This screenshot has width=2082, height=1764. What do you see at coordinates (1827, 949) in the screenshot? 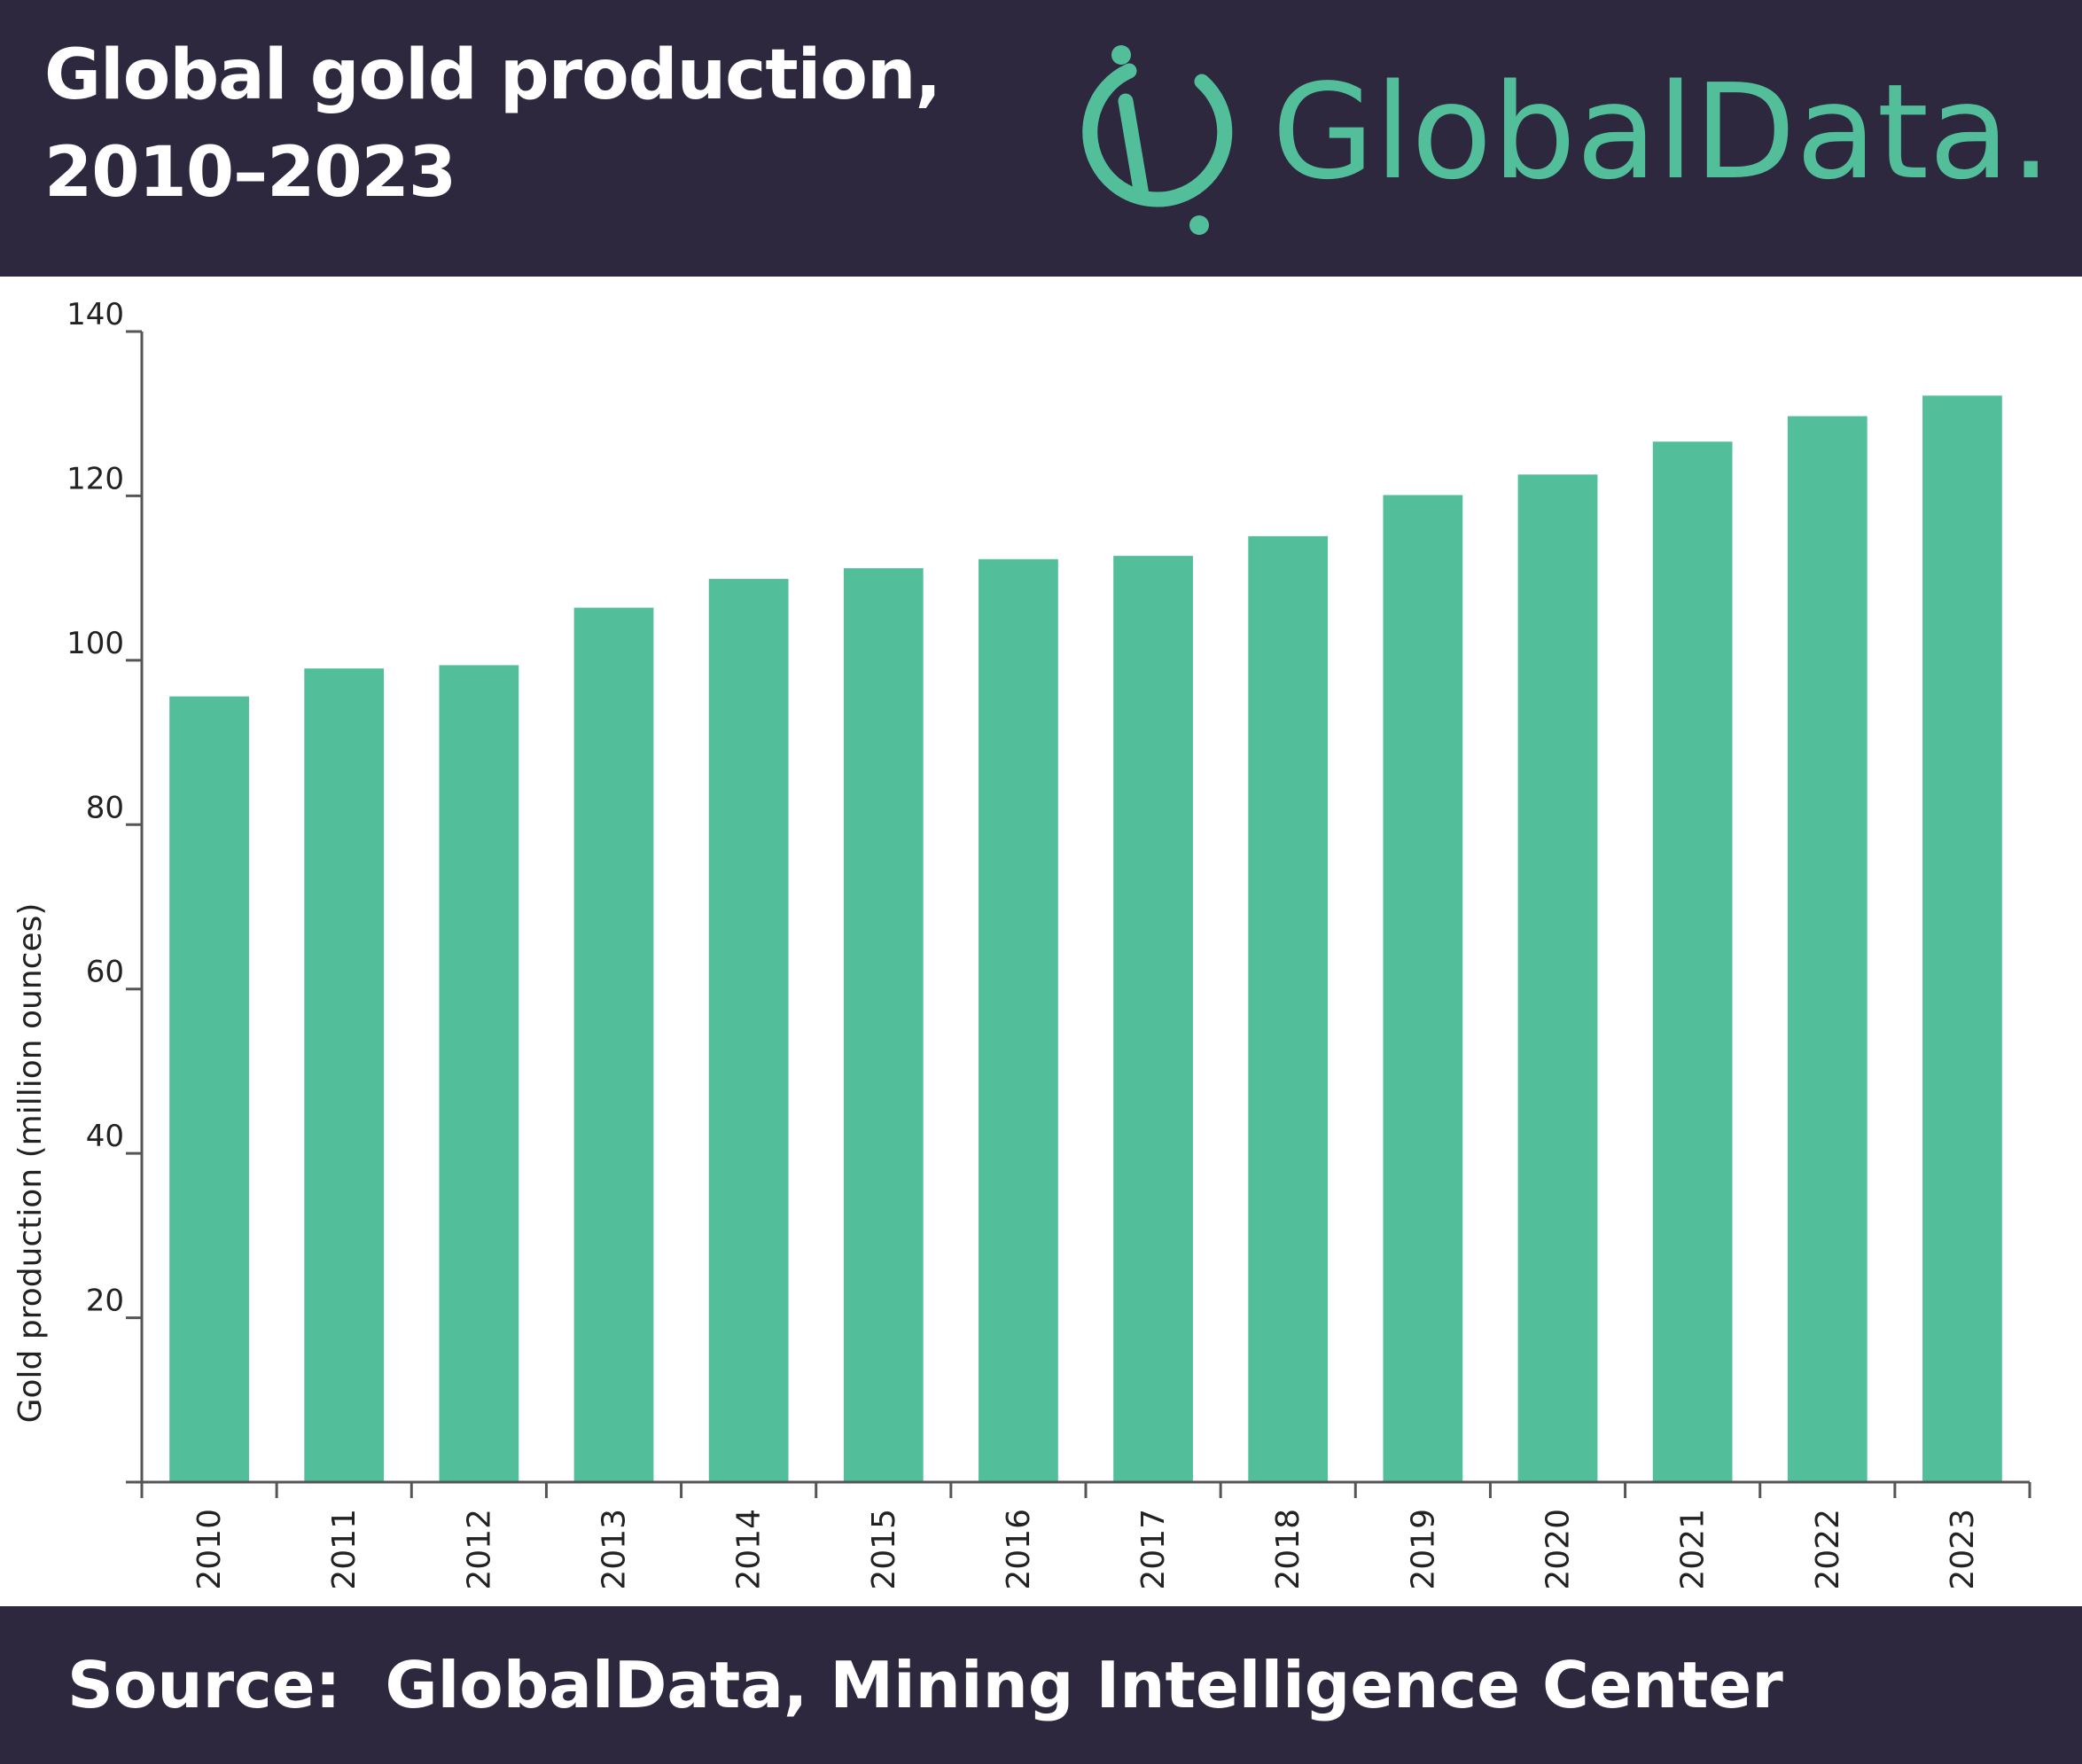
I see `bar-2022` at bounding box center [1827, 949].